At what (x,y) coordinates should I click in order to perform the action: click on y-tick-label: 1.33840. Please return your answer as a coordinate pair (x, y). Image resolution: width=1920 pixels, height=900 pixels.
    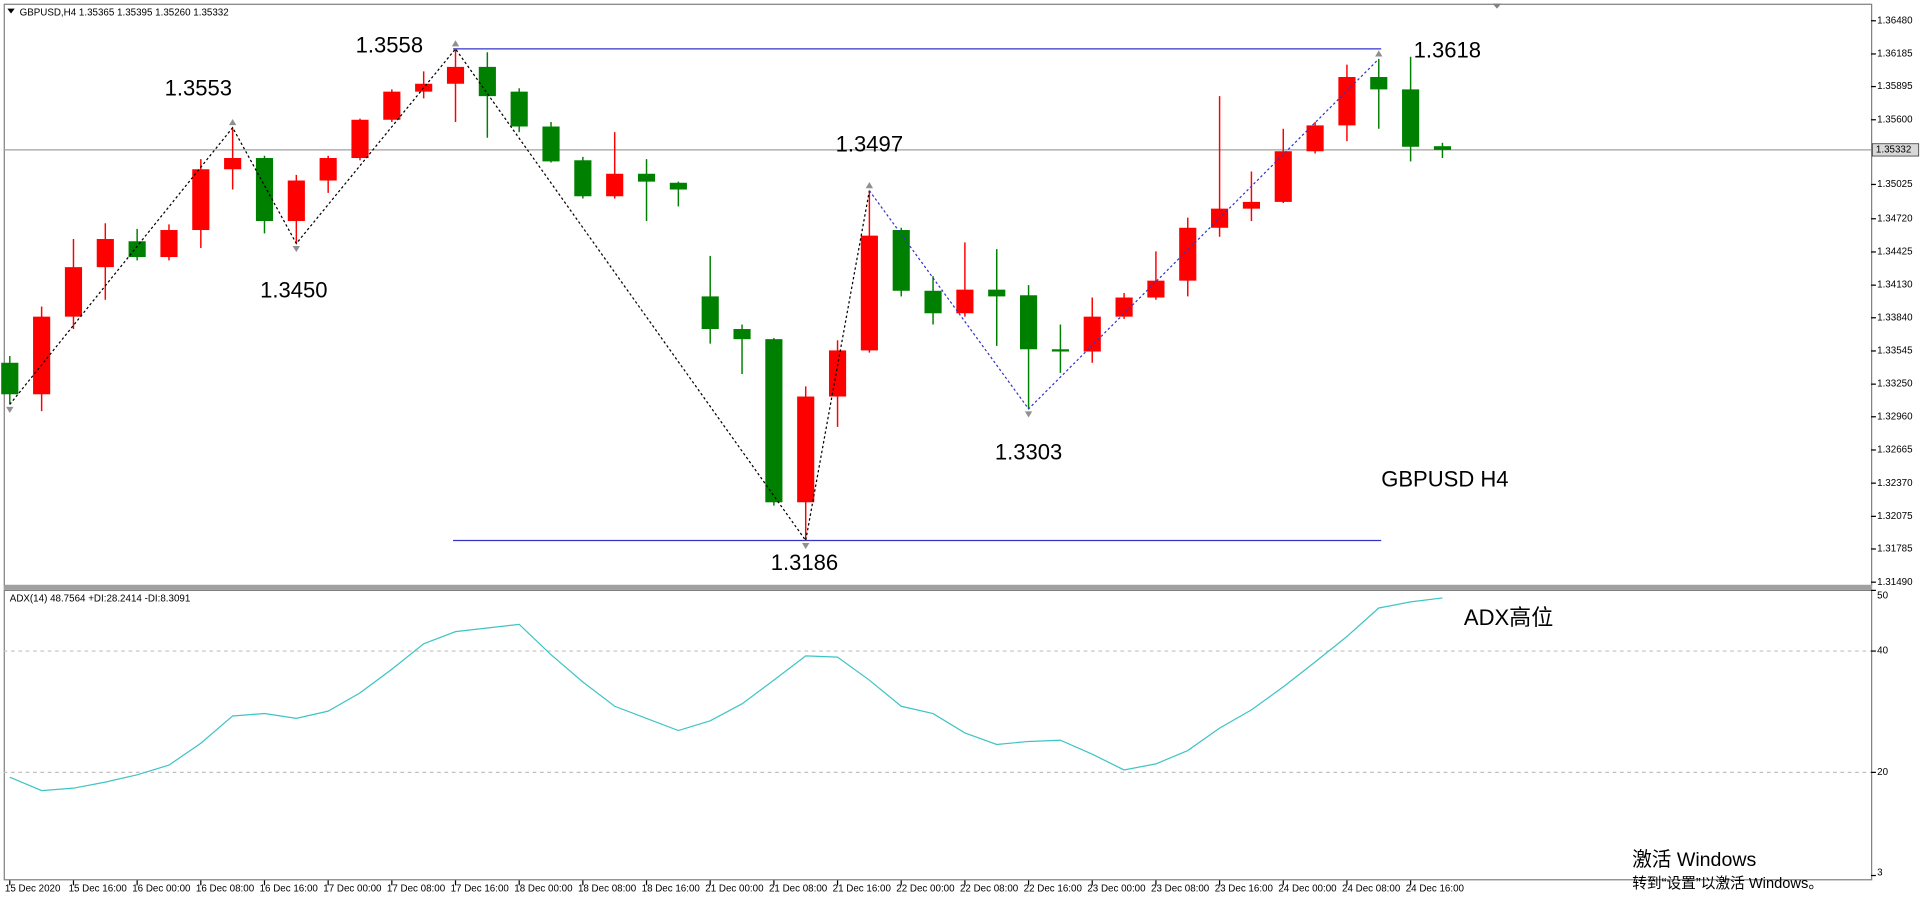
    Looking at the image, I should click on (1895, 317).